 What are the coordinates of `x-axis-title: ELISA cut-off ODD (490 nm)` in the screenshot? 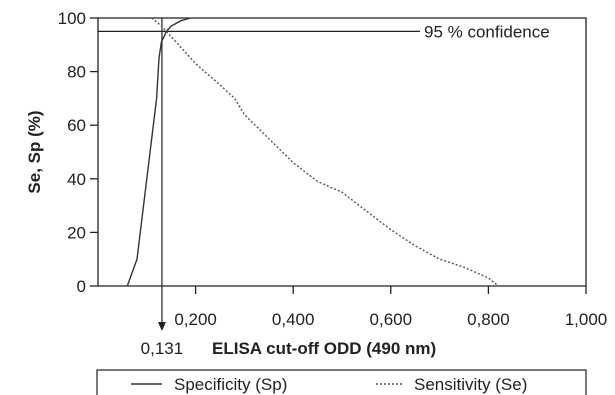 It's located at (324, 348).